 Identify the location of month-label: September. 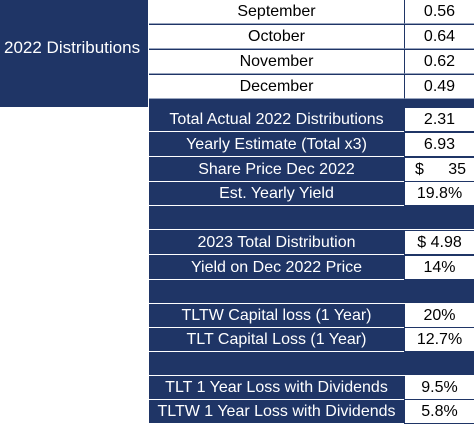
(276, 12).